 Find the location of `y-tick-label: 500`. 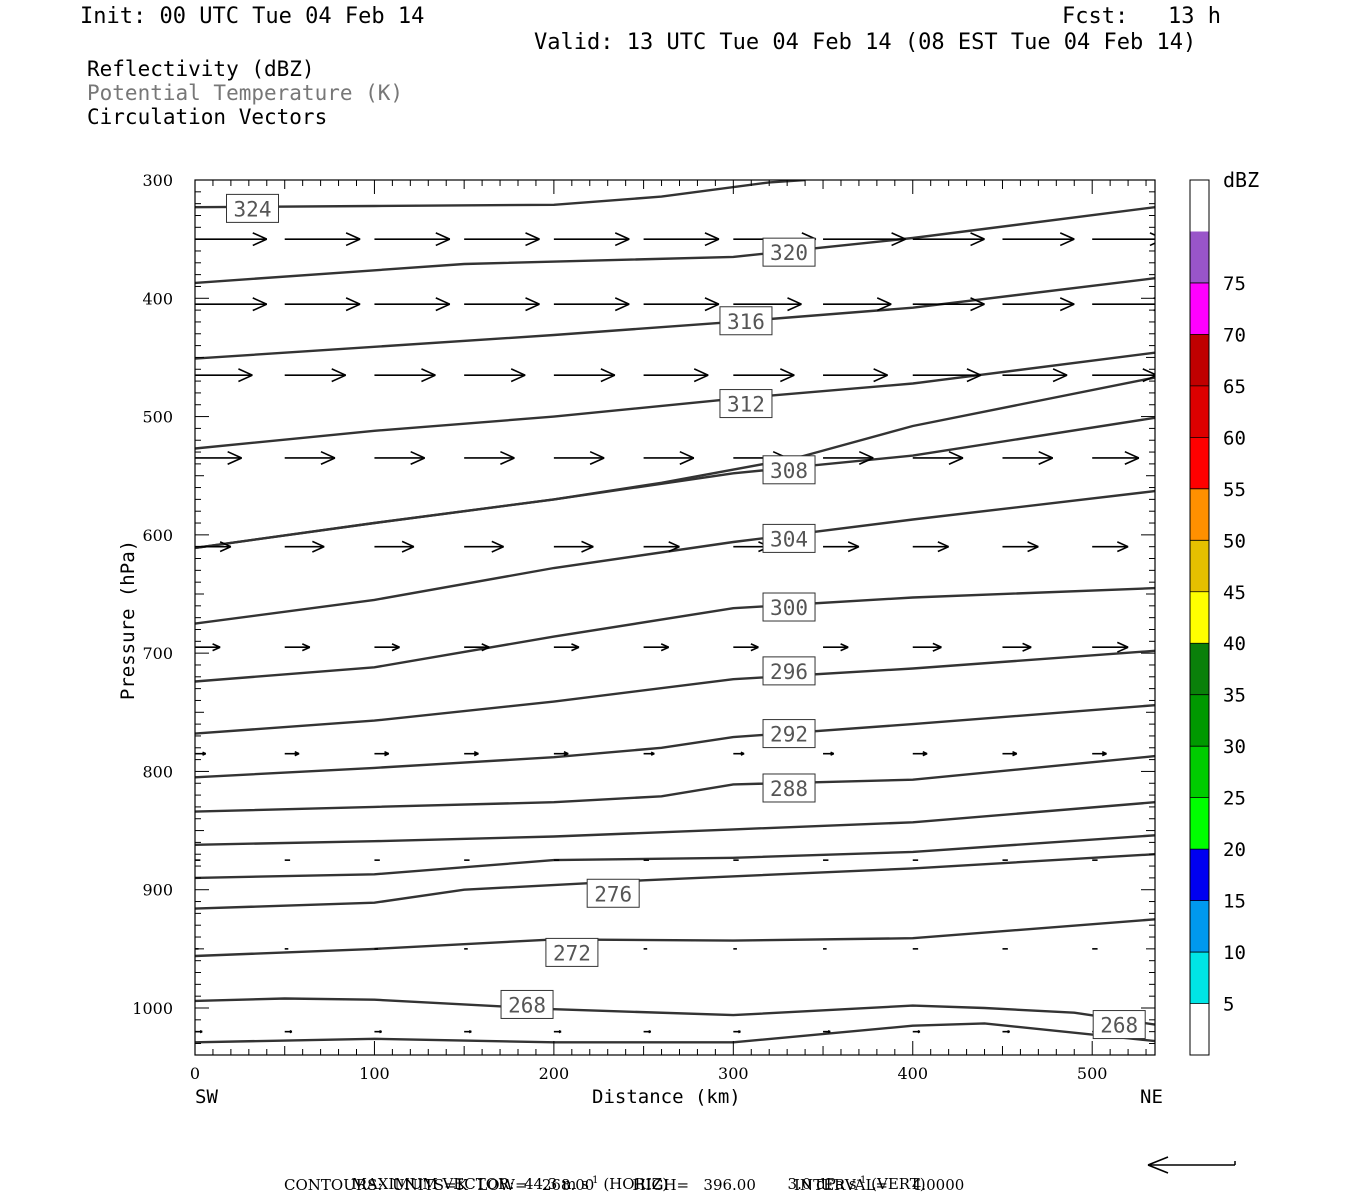

y-tick-label: 500 is located at coordinates (157, 417).